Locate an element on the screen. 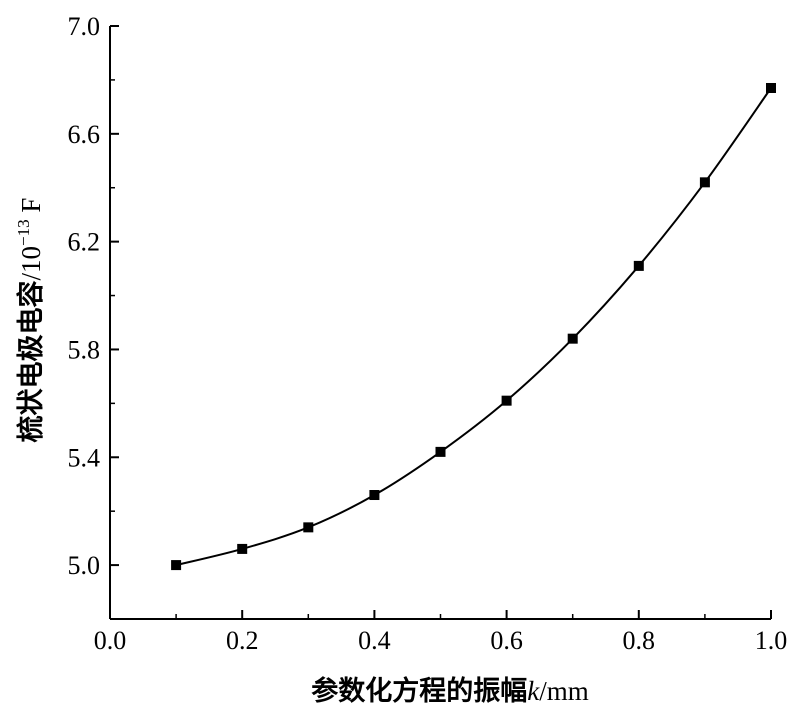 The height and width of the screenshot is (712, 800). x-tick-label: 0.6 is located at coordinates (506, 640).